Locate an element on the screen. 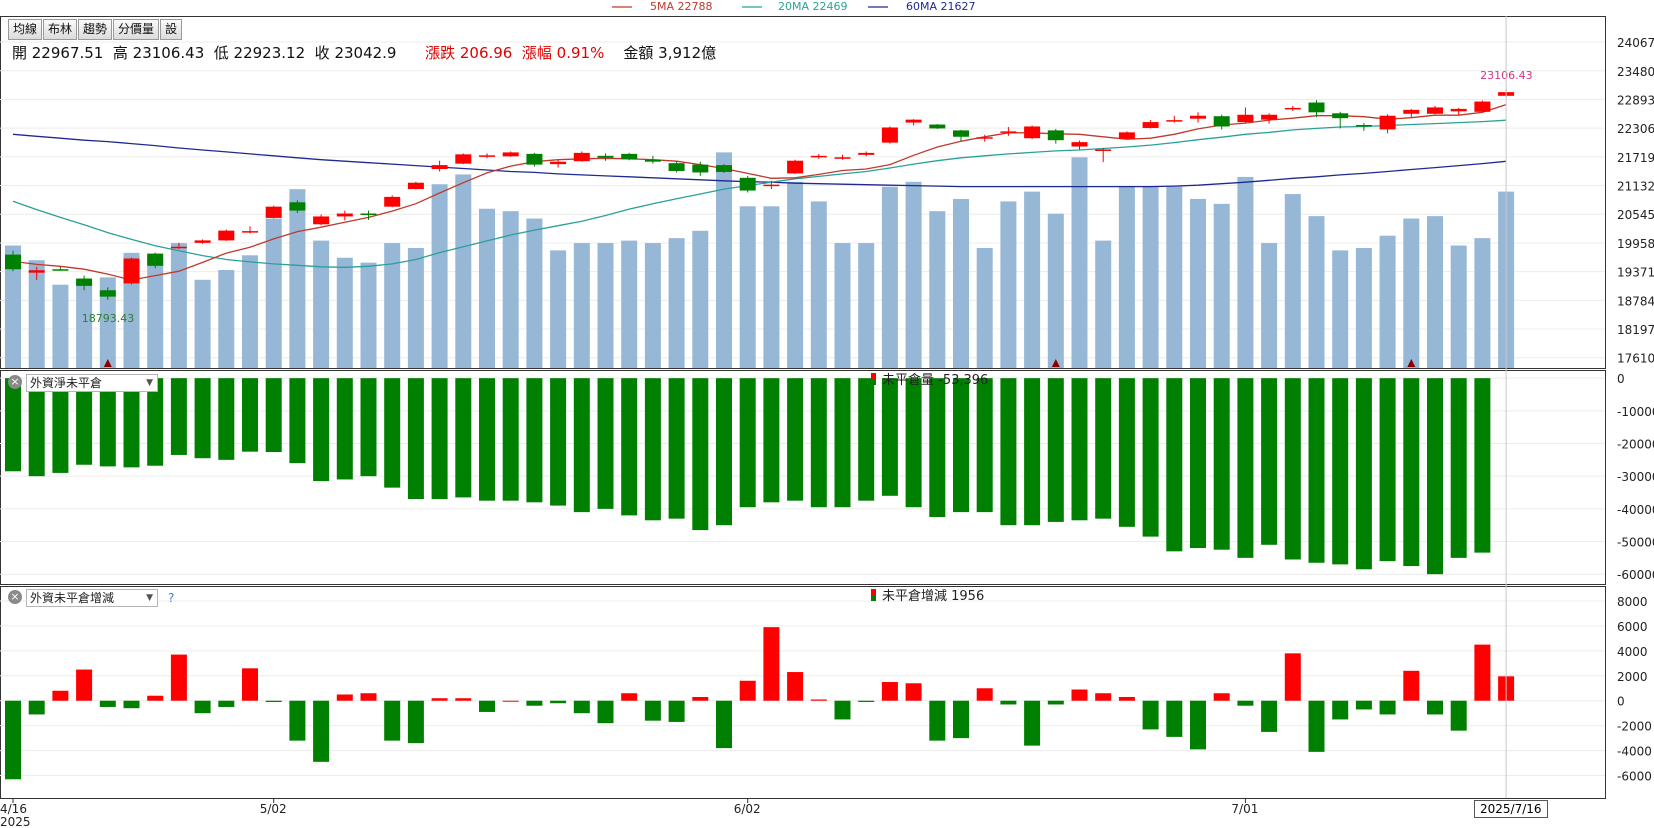  price-tick-label: 21719 is located at coordinates (1635, 158).